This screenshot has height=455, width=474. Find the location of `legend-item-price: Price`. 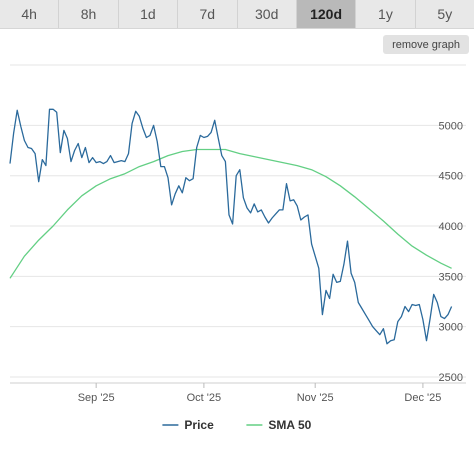

legend-item-price: Price is located at coordinates (188, 425).